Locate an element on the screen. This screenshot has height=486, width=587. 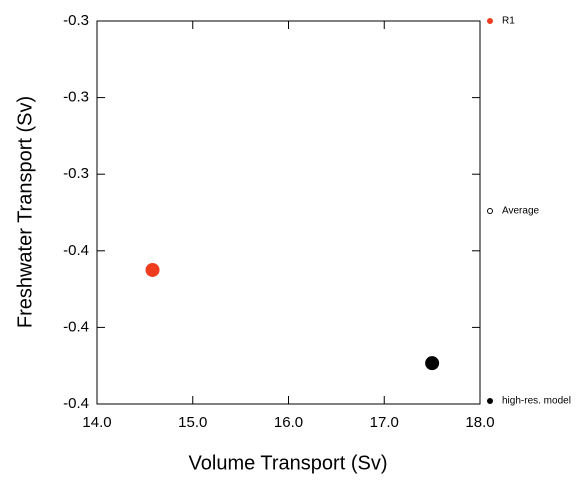
x-tick-label: 16.0 is located at coordinates (288, 422).